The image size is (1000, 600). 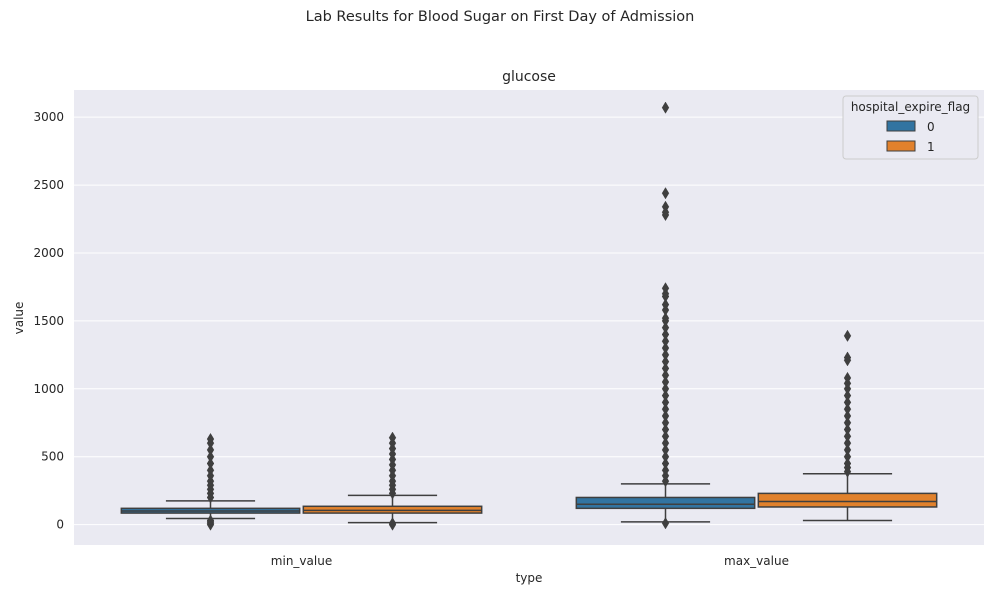 What do you see at coordinates (48, 185) in the screenshot?
I see `y-tick-label-2500: 2500` at bounding box center [48, 185].